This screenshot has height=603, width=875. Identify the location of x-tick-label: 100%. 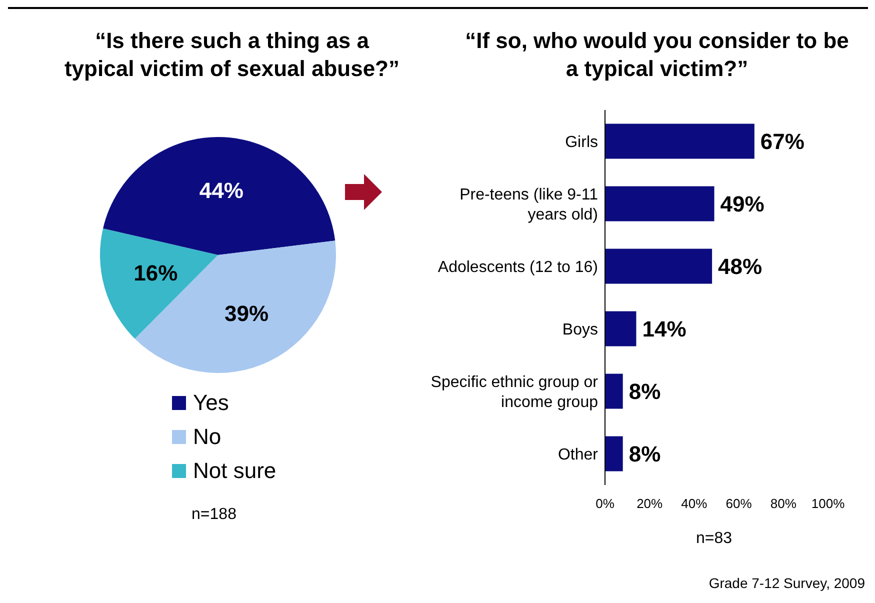
(828, 503).